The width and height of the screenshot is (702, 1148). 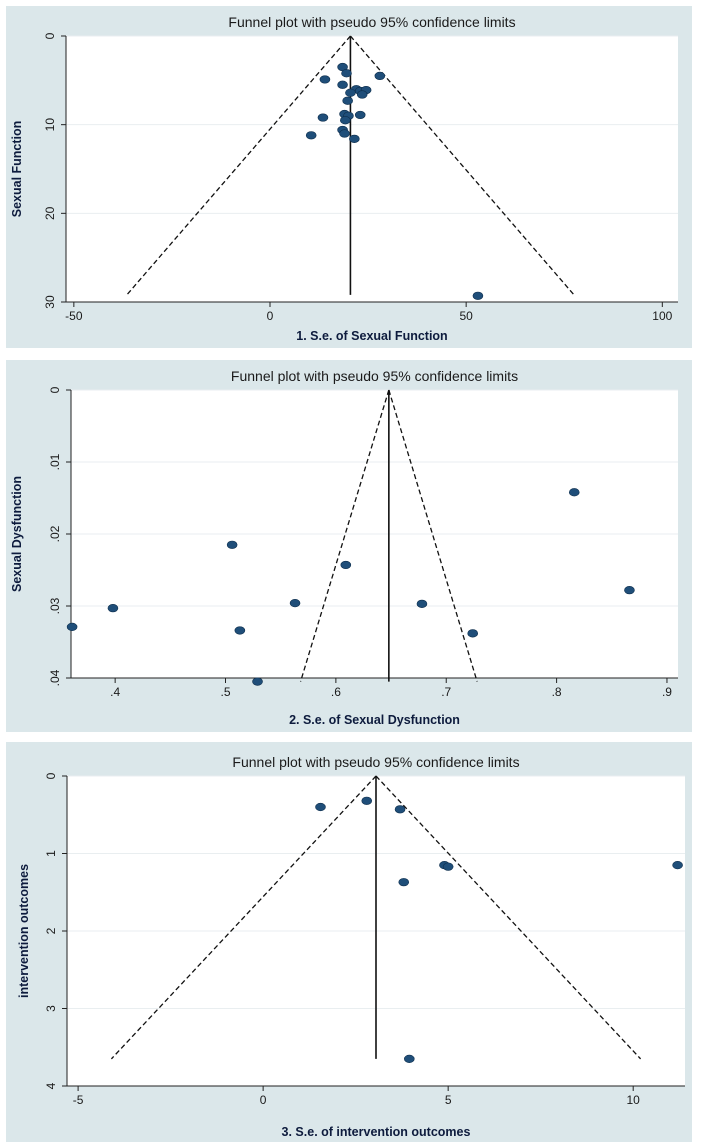 I want to click on y-tick-label: 20, so click(x=50, y=213).